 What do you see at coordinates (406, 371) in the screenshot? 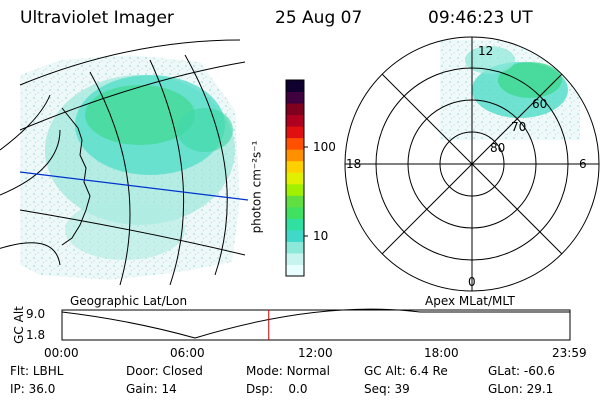
I see `gcalt-info: GC Alt: 6.4 Re` at bounding box center [406, 371].